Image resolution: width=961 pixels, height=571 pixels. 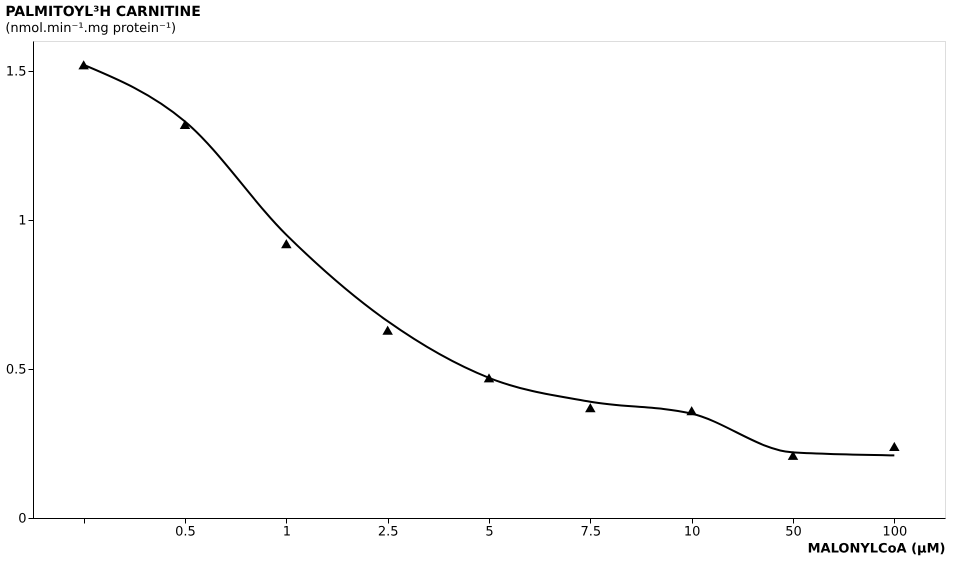 What do you see at coordinates (591, 532) in the screenshot?
I see `x-tick-label: 7.5` at bounding box center [591, 532].